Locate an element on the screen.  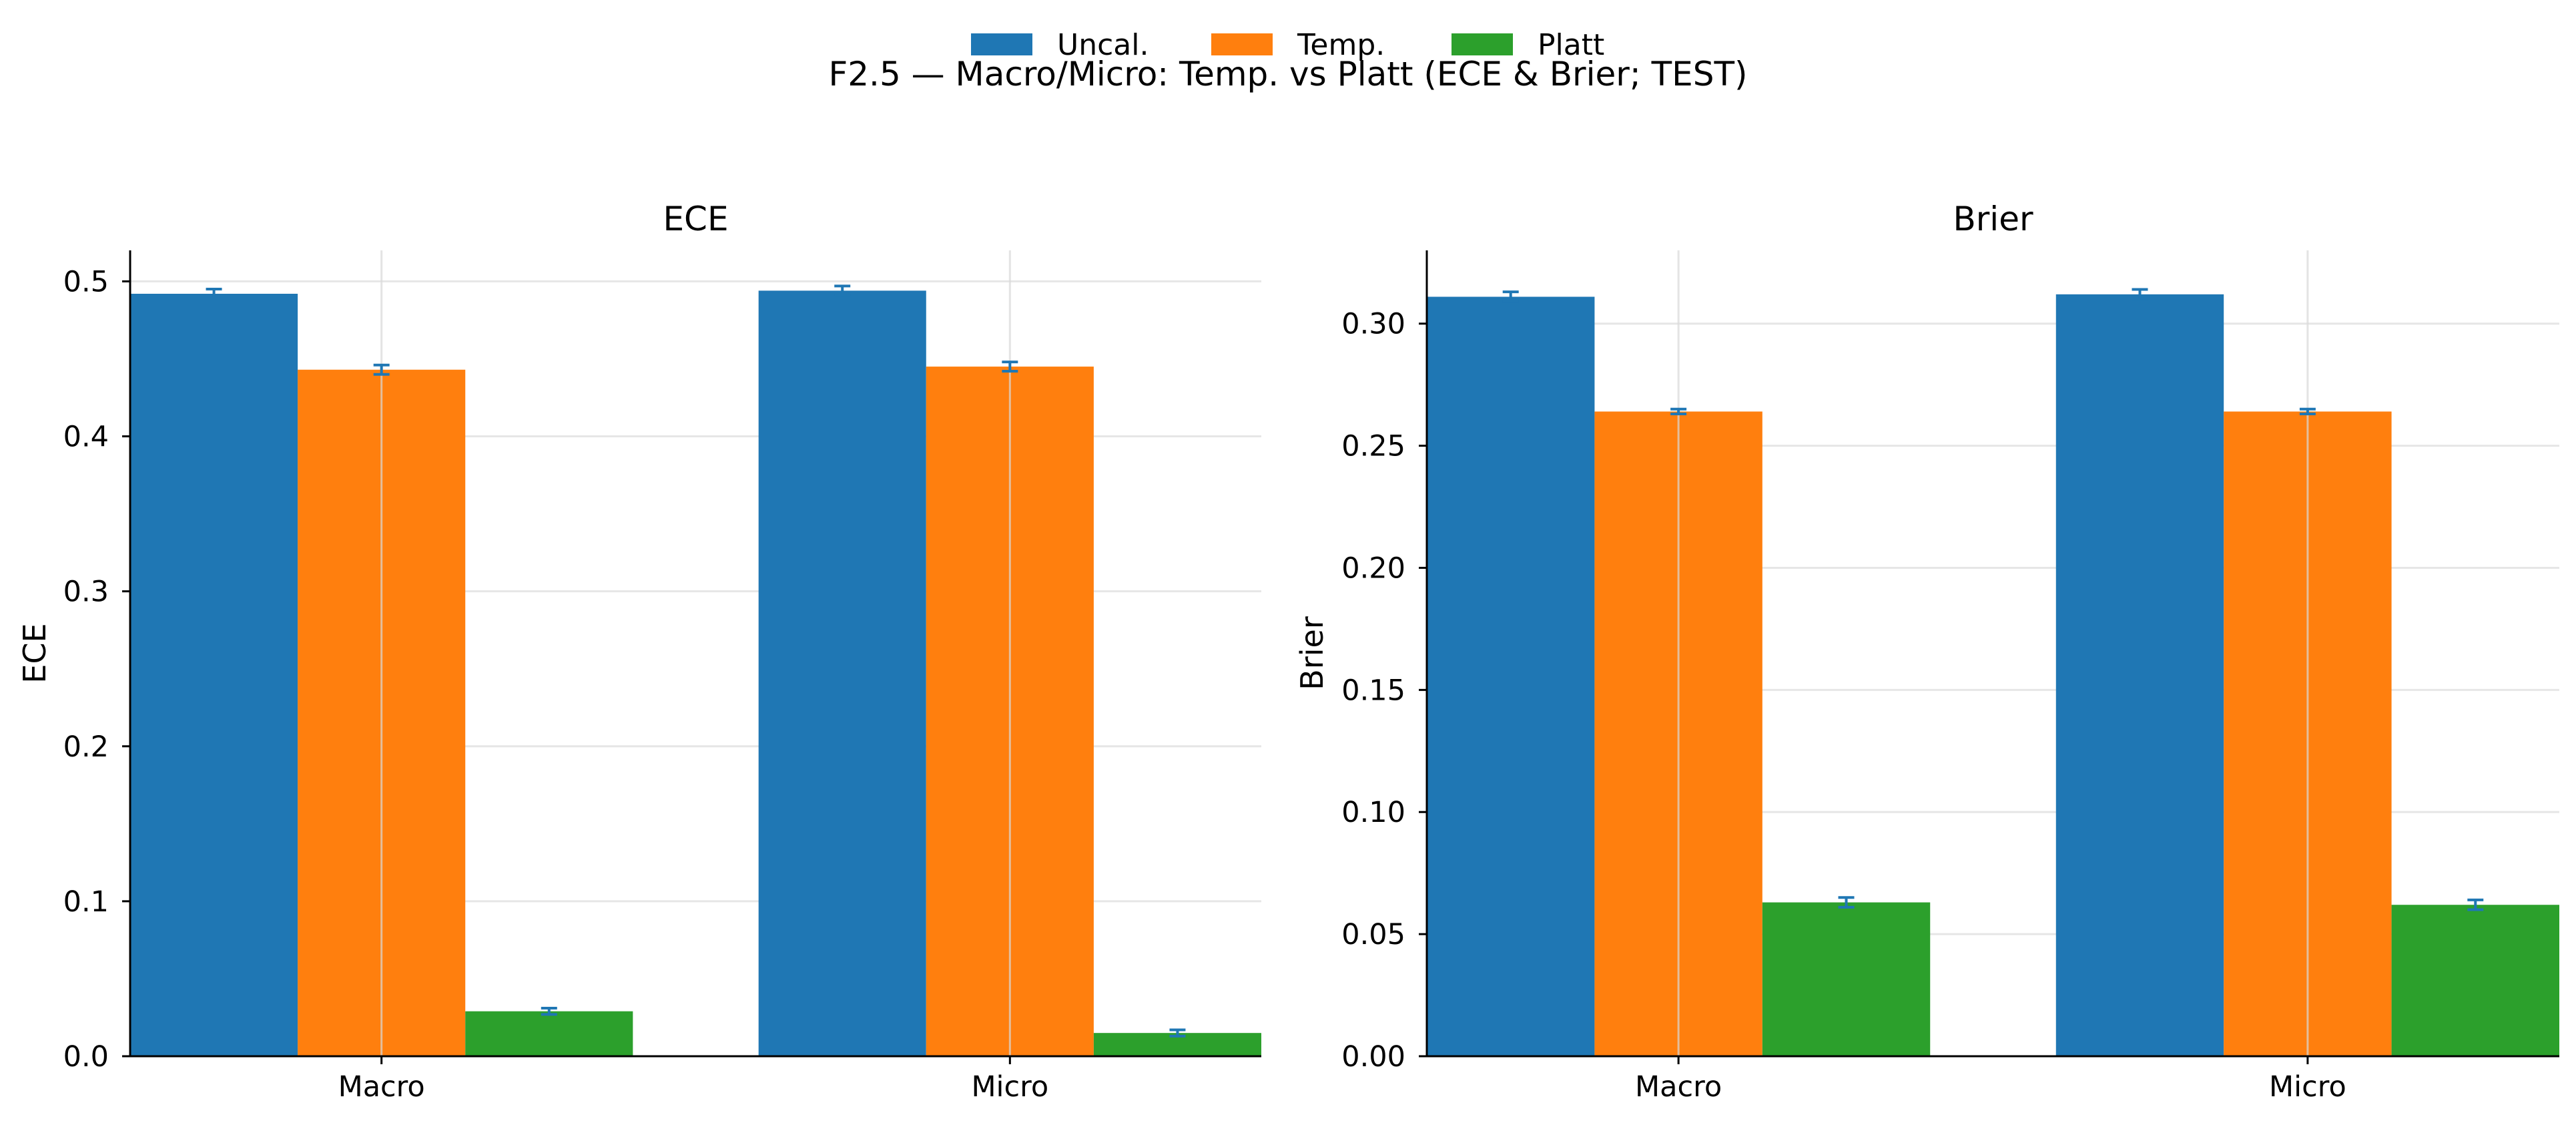
y-tick-label: 0.15 is located at coordinates (1373, 691).